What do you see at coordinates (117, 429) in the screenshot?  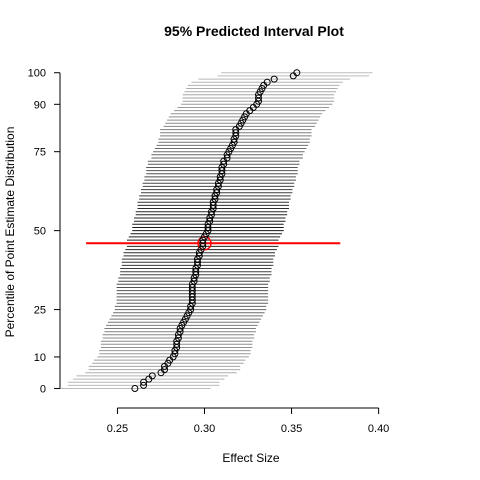 I see `x-tick-label: 0.25` at bounding box center [117, 429].